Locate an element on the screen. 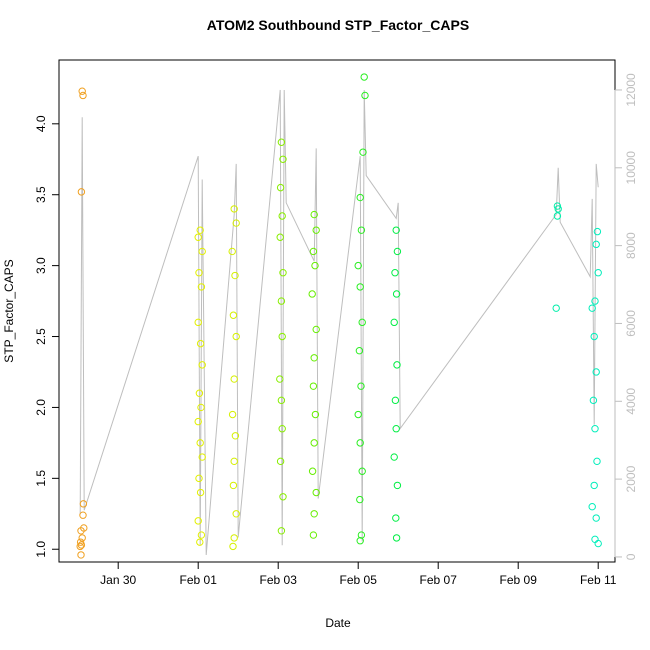  x-axis-label: Date is located at coordinates (338, 623).